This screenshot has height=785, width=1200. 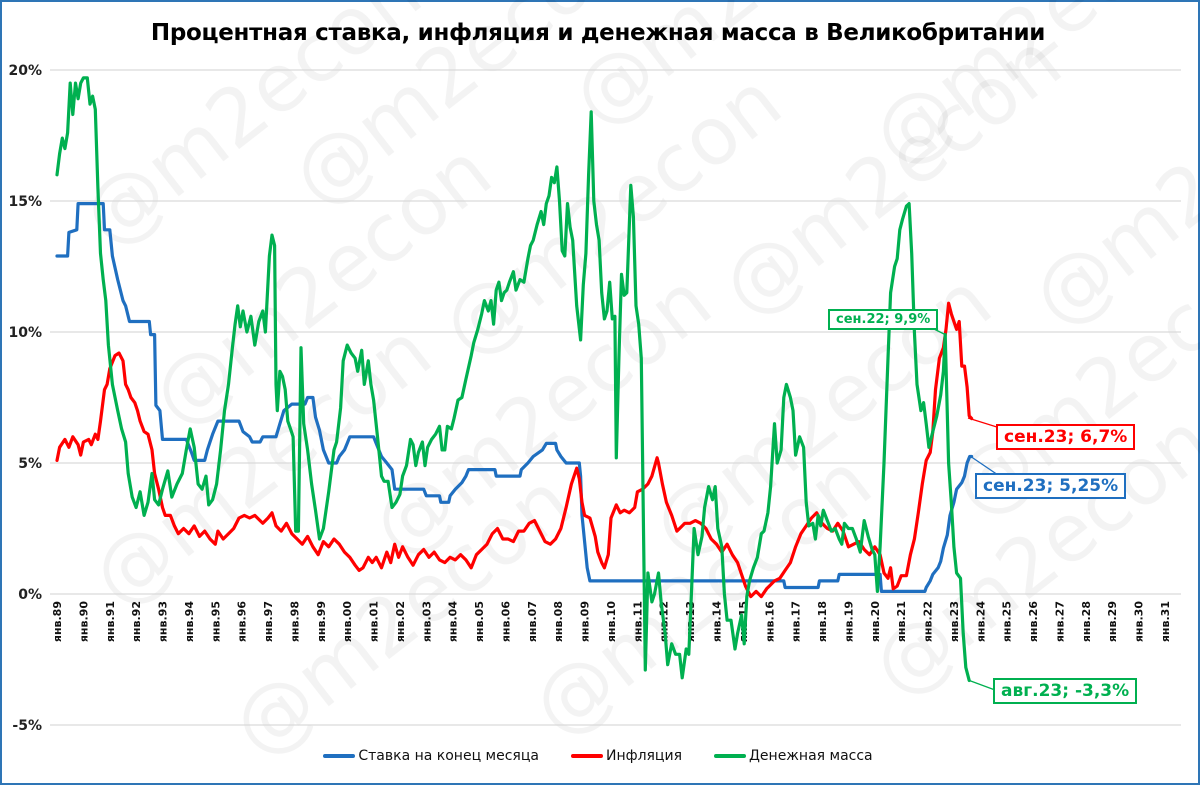 What do you see at coordinates (1086, 621) in the screenshot?
I see `x-tick-label: янв.28` at bounding box center [1086, 621].